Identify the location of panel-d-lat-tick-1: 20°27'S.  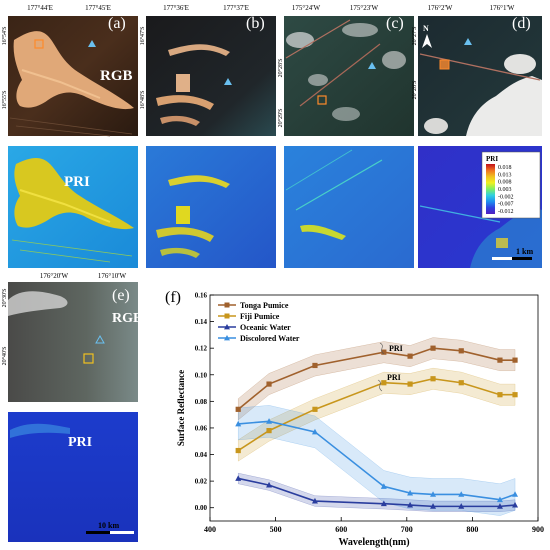
(414, 36).